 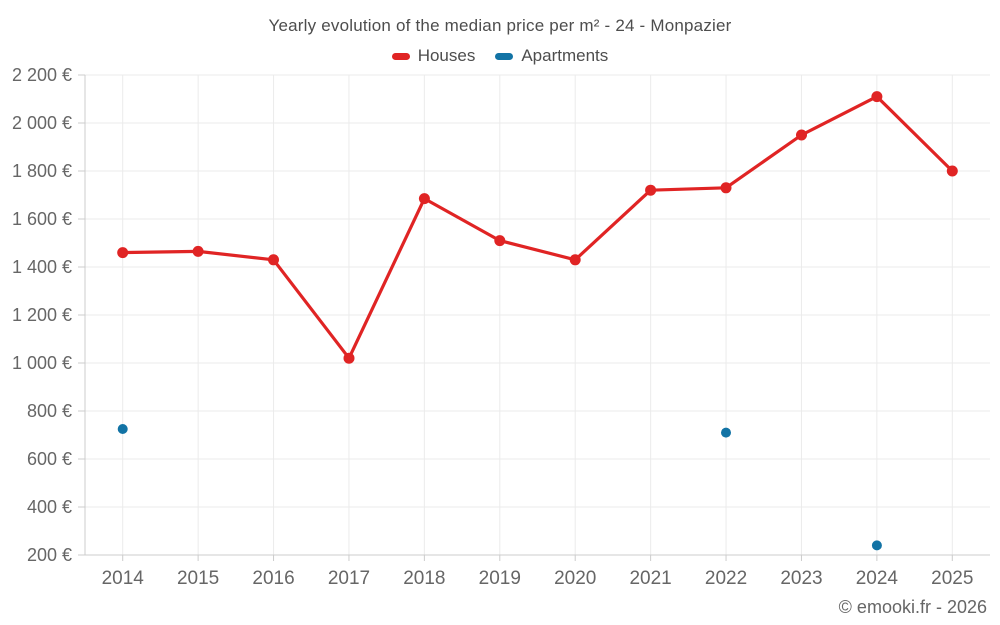 I want to click on x-axis-label: 2015, so click(x=198, y=578).